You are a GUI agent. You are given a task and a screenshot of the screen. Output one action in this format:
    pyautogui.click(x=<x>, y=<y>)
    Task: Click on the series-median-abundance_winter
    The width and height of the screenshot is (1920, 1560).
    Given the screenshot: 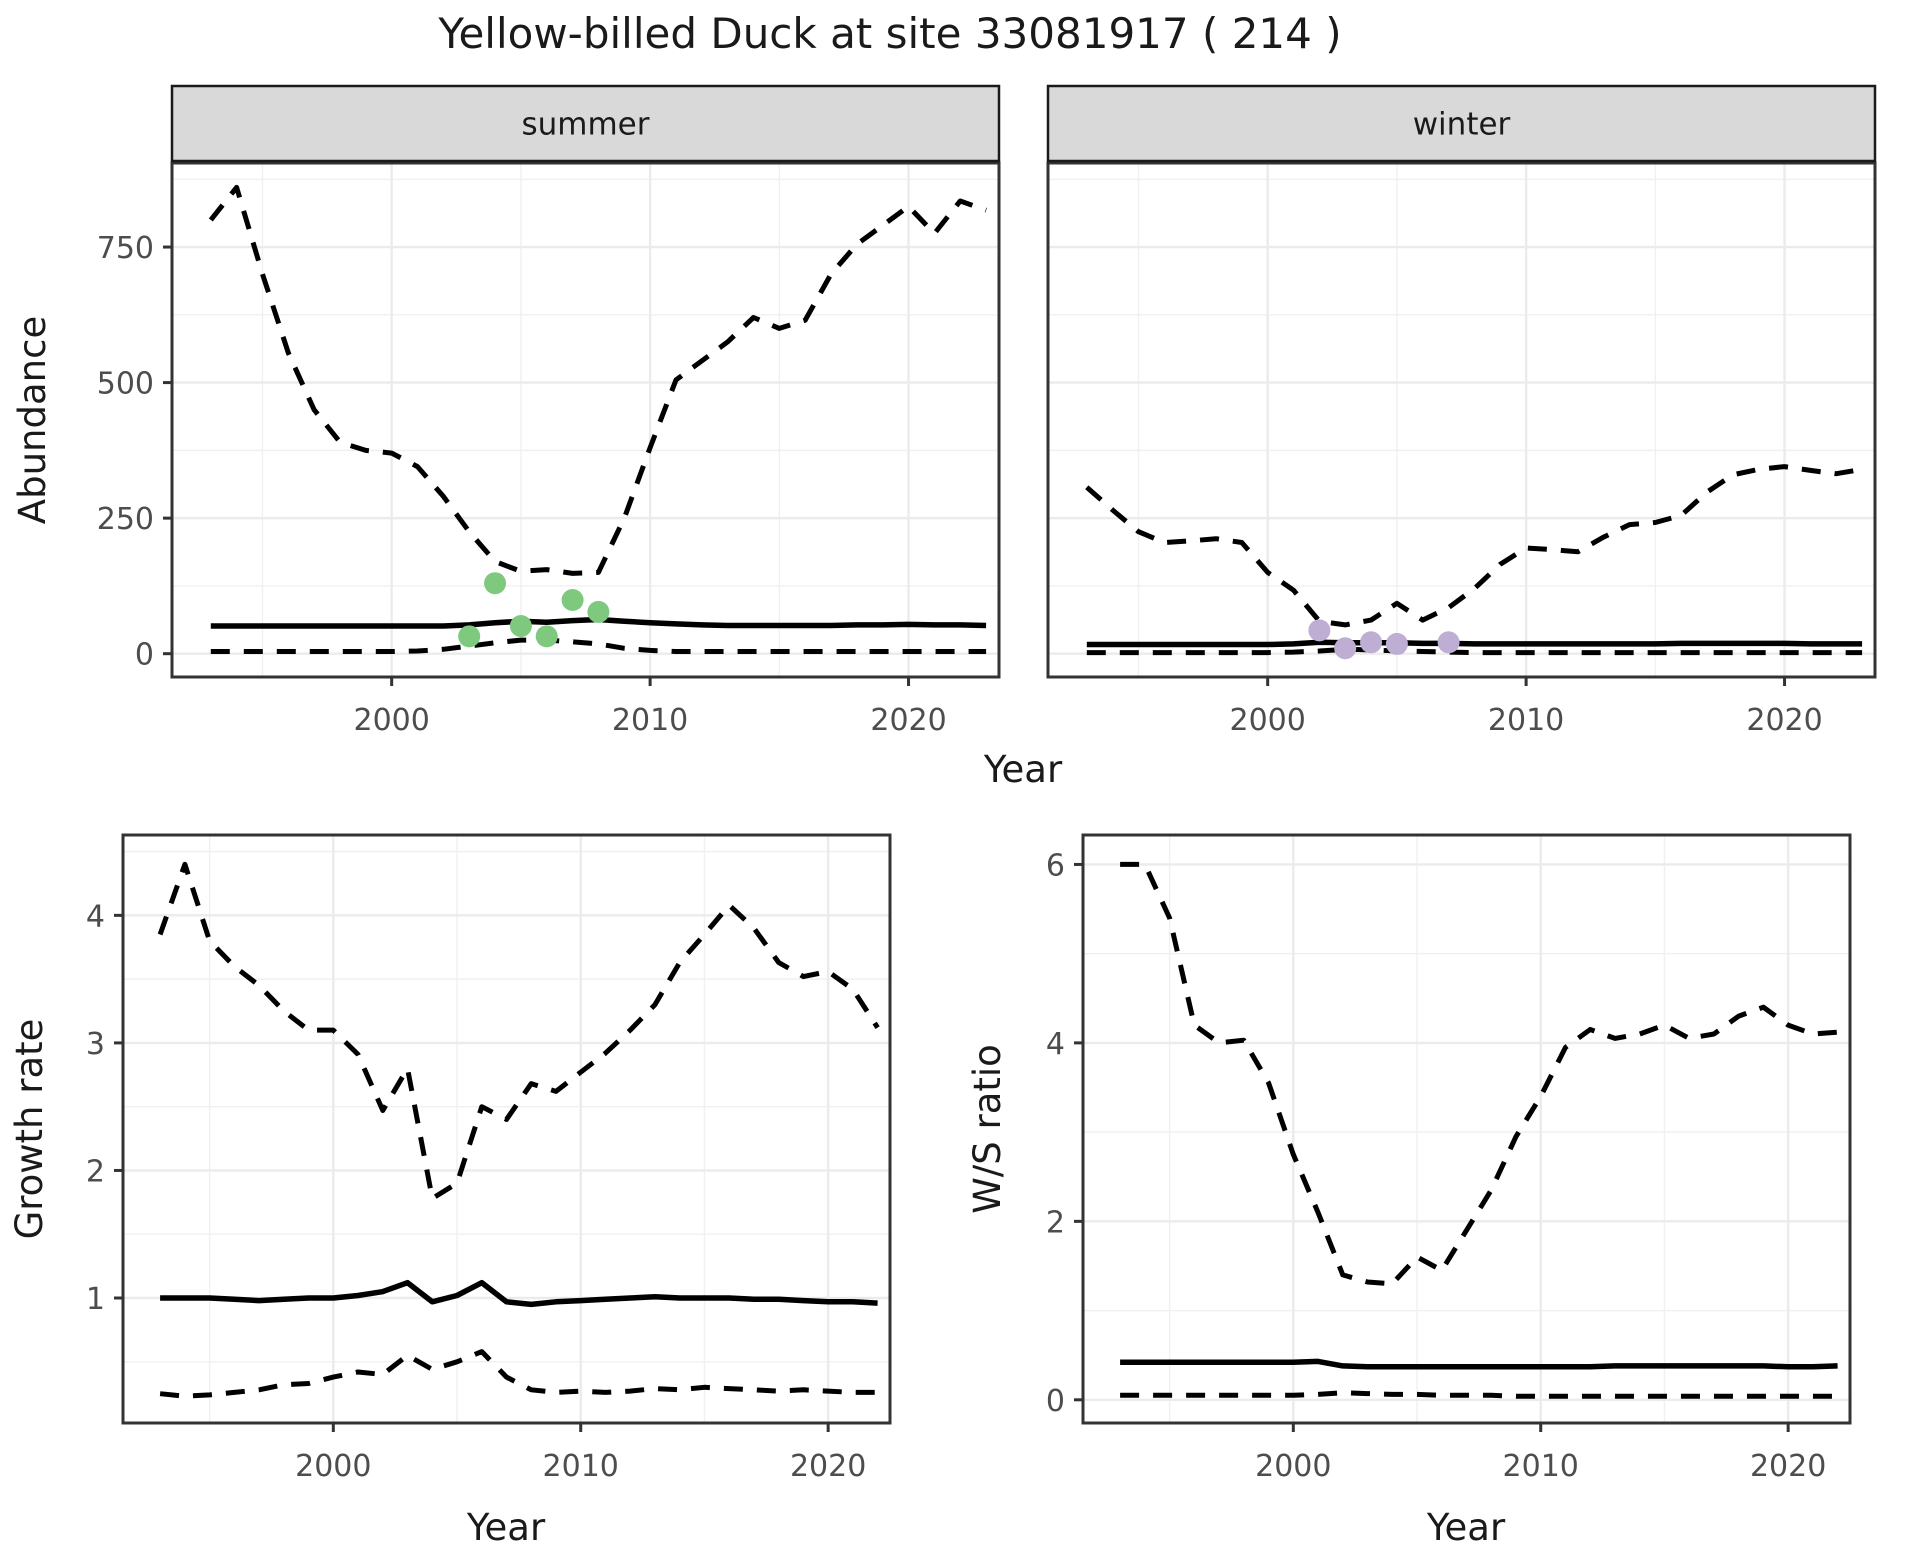 What is the action you would take?
    pyautogui.click(x=1474, y=643)
    